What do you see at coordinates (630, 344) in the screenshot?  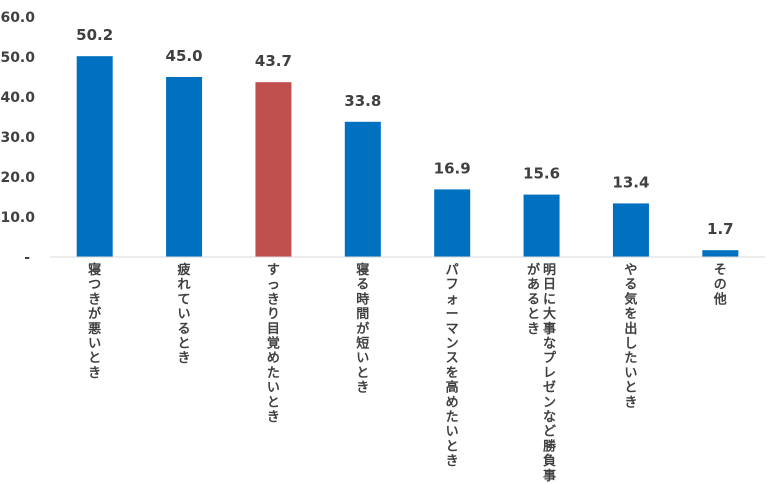 I see `category-label-char: し` at bounding box center [630, 344].